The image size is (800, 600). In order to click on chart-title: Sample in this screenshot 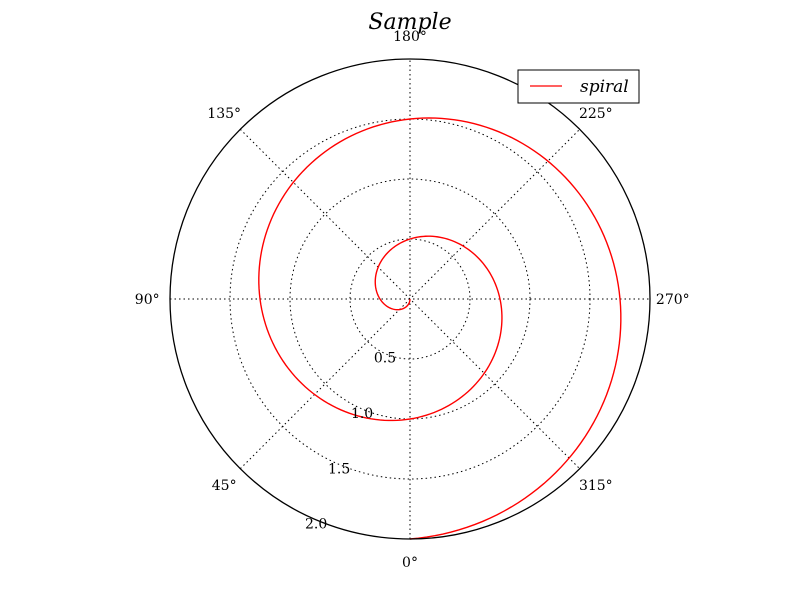, I will do `click(409, 22)`.